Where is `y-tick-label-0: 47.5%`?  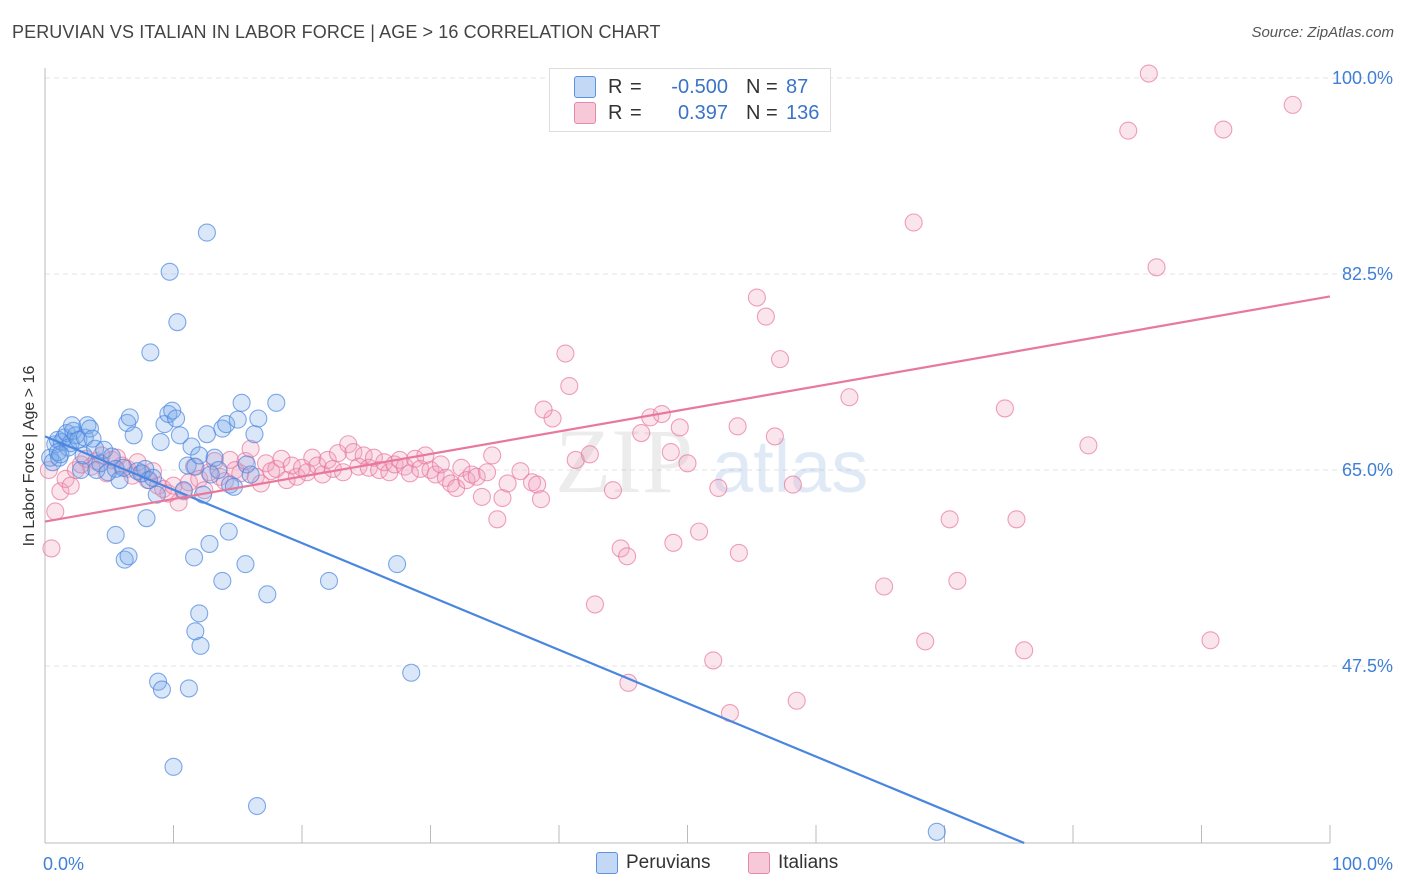 y-tick-label-0: 47.5% is located at coordinates (1367, 666).